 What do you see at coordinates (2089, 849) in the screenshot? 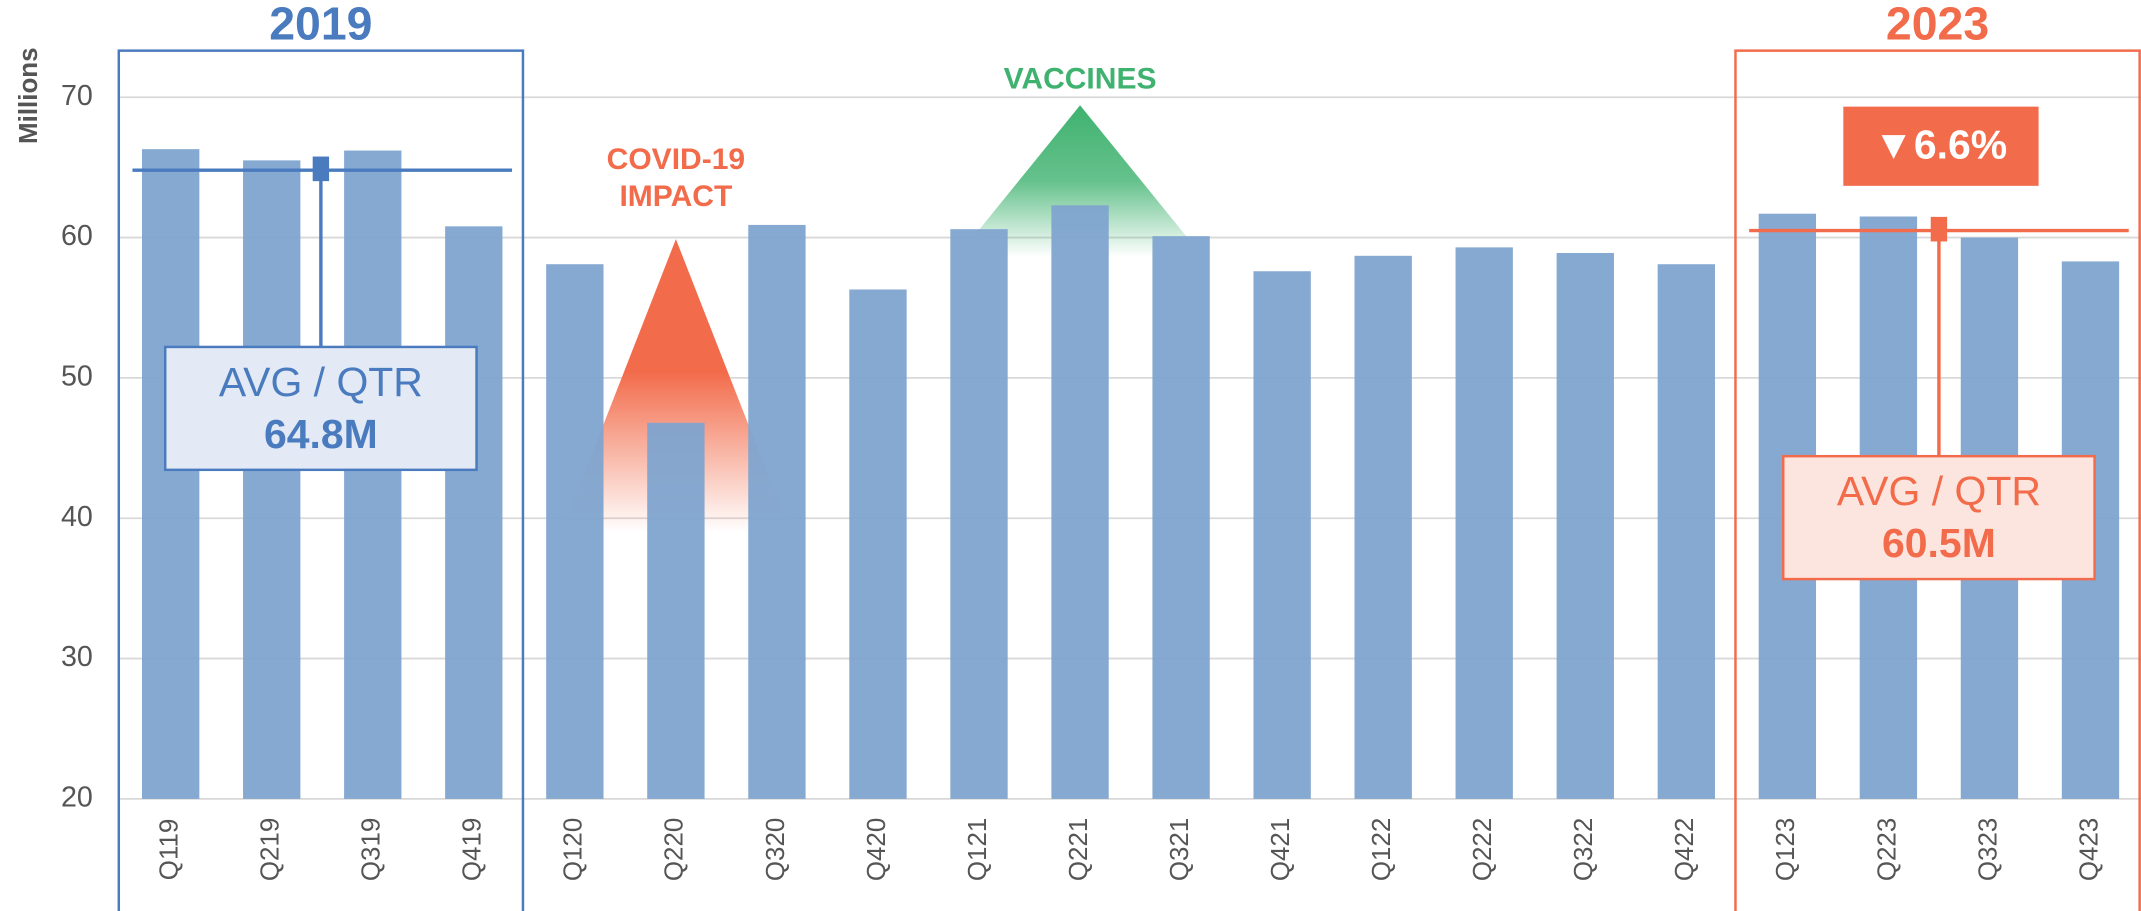
I see `x-tick-label: Q423` at bounding box center [2089, 849].